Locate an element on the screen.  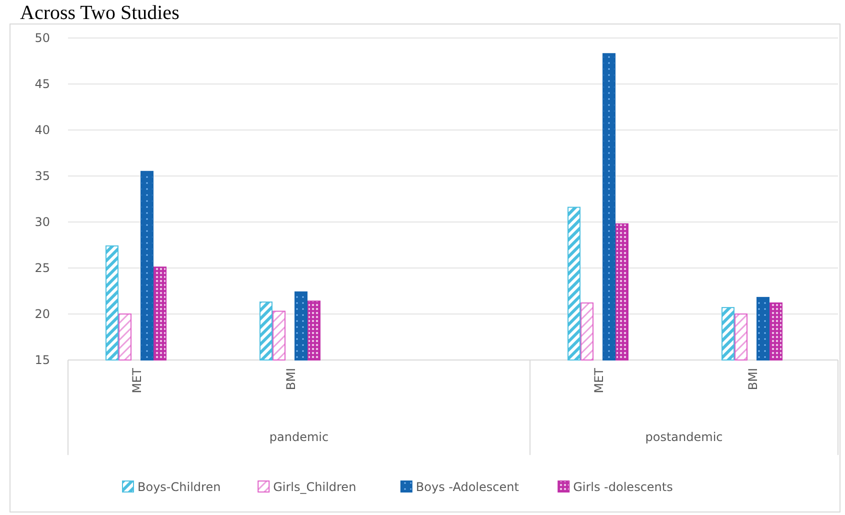
legend-label: Boys-Children is located at coordinates (179, 487).